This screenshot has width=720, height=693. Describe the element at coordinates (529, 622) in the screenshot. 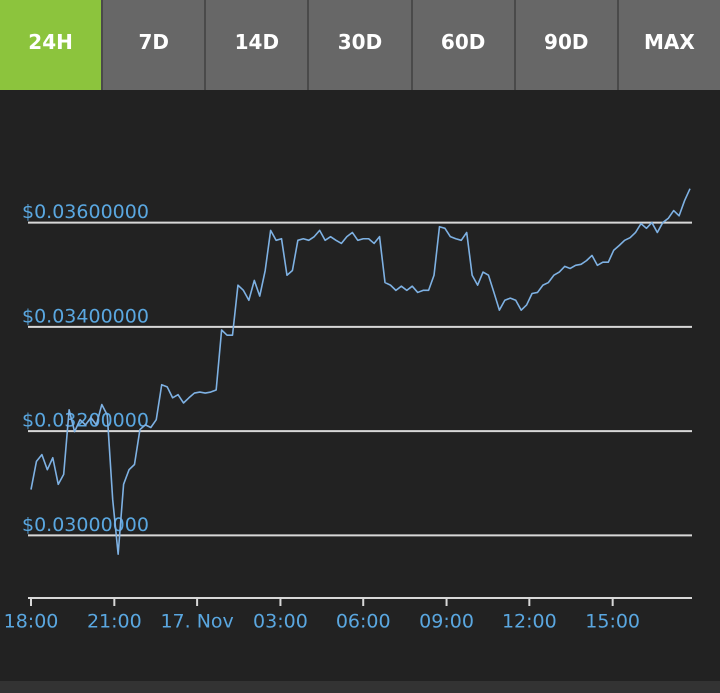

I see `x-tick-label: 12:00` at that location.